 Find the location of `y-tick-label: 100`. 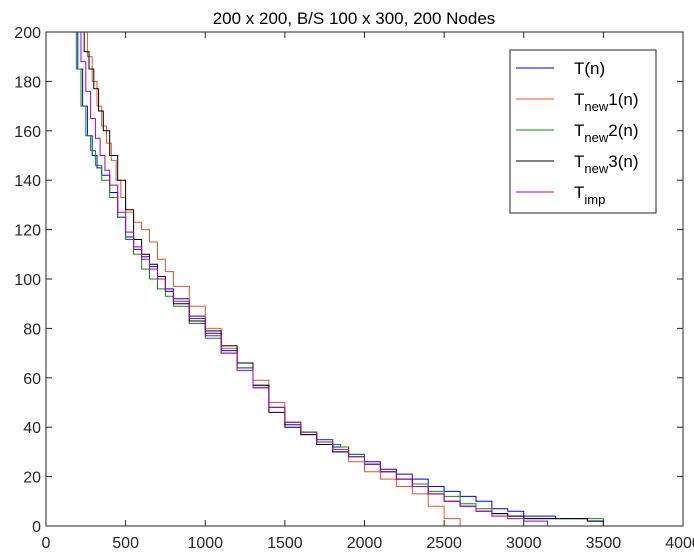

y-tick-label: 100 is located at coordinates (27, 280).